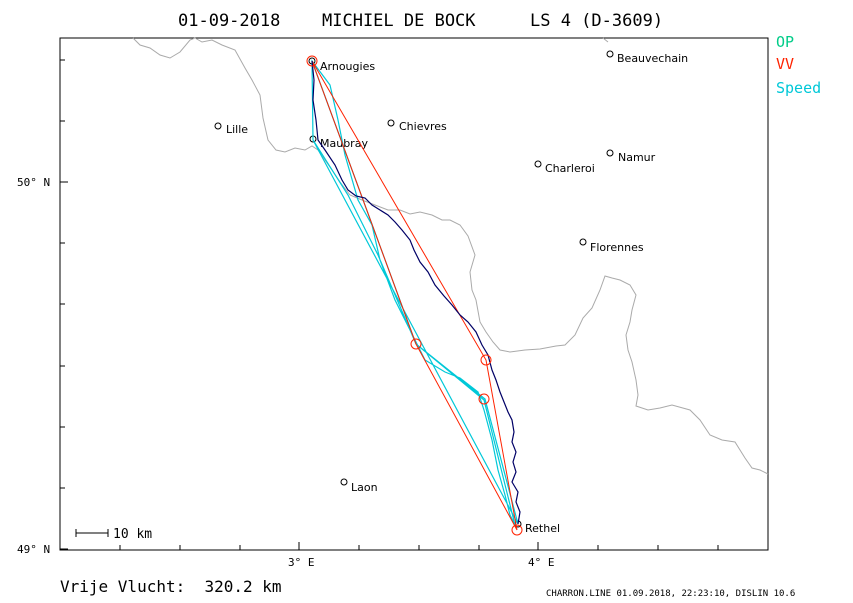 The width and height of the screenshot is (853, 603). I want to click on place-marker-charleroi, so click(538, 164).